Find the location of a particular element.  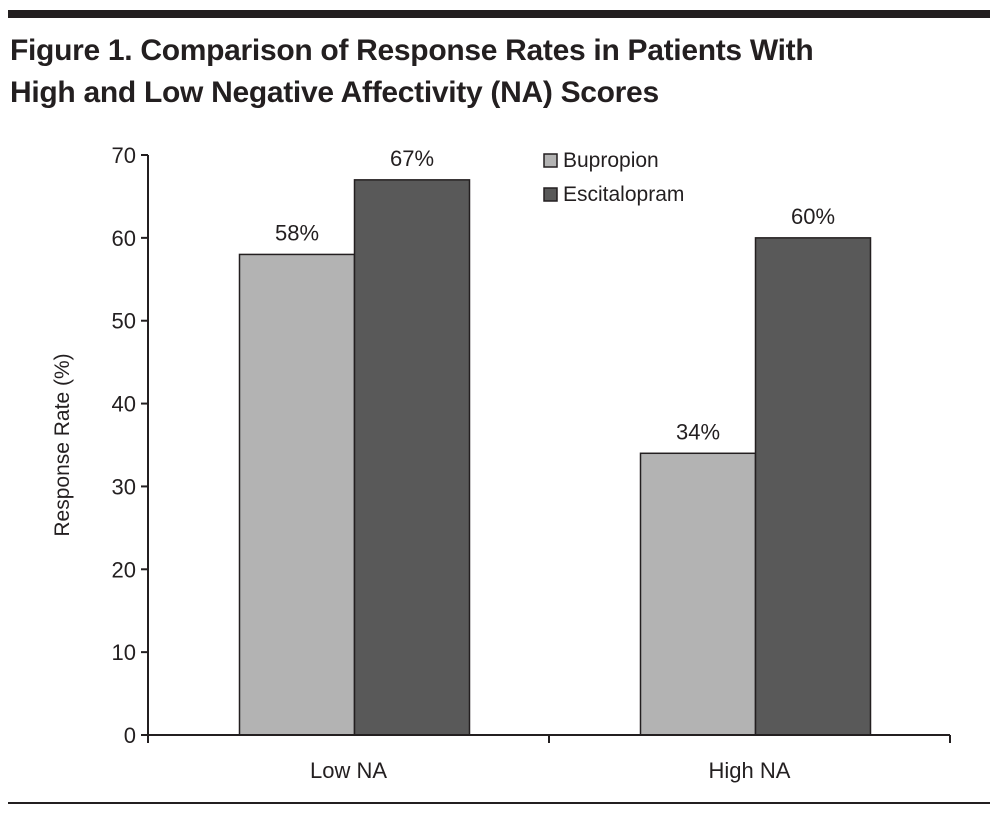

y-tick-label: 0 is located at coordinates (130, 735).